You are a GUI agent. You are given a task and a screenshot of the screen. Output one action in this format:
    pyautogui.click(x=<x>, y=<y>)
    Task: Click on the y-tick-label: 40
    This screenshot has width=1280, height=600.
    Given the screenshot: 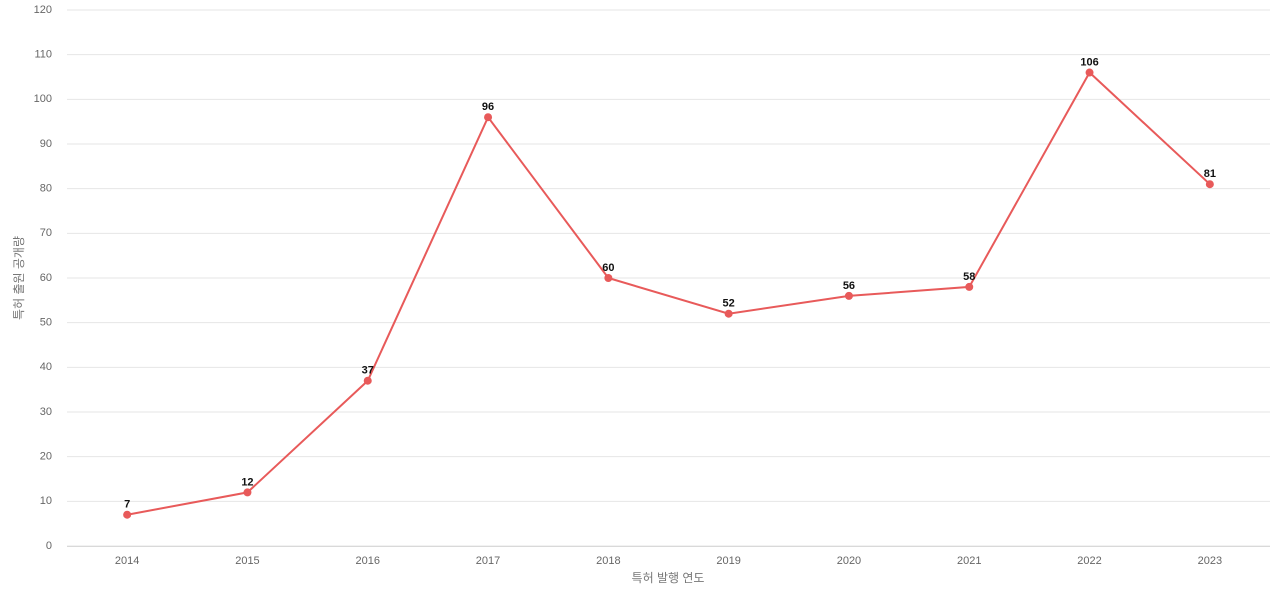 What is the action you would take?
    pyautogui.click(x=46, y=367)
    